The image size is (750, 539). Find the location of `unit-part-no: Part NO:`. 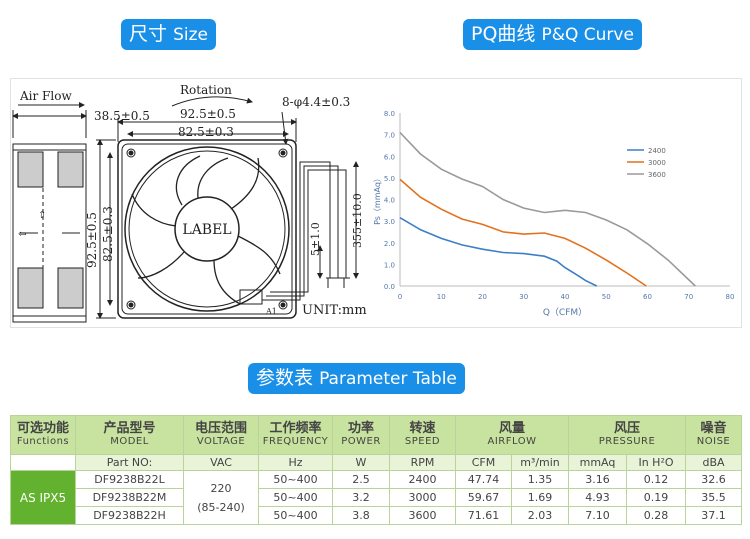

unit-part-no: Part NO: is located at coordinates (129, 462).